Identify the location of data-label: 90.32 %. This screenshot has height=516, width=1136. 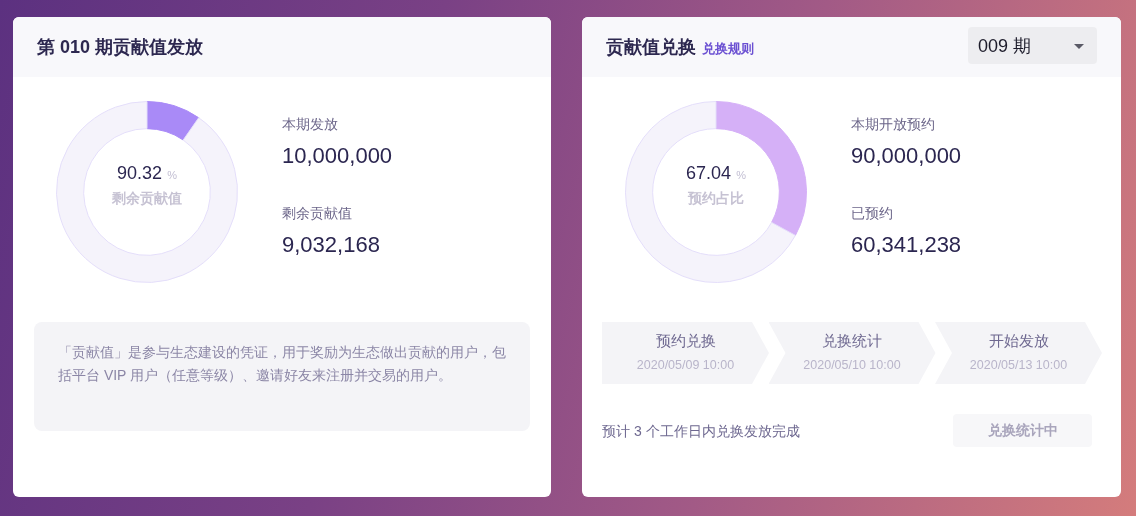
(147, 173).